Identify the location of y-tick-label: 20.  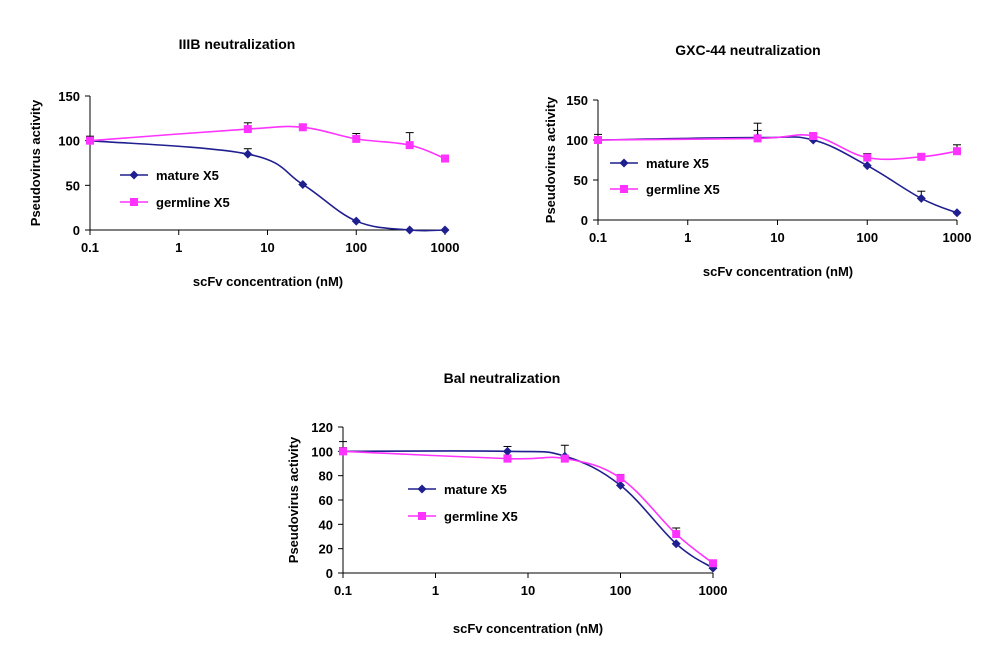
(326, 549).